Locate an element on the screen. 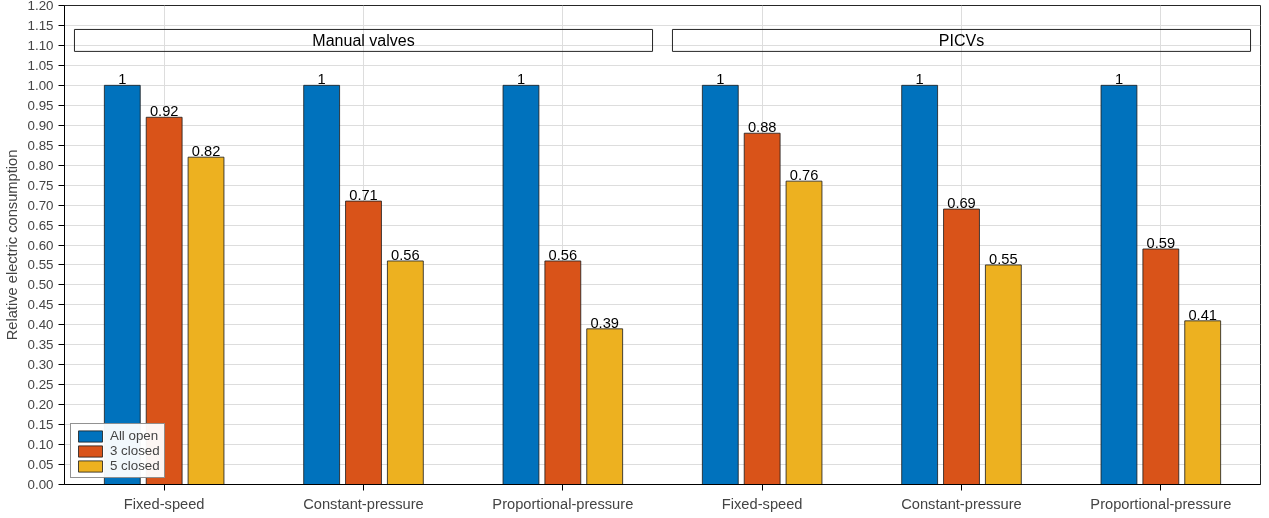 Image resolution: width=1269 pixels, height=518 pixels. y-tick-label: 0.20 is located at coordinates (40, 405).